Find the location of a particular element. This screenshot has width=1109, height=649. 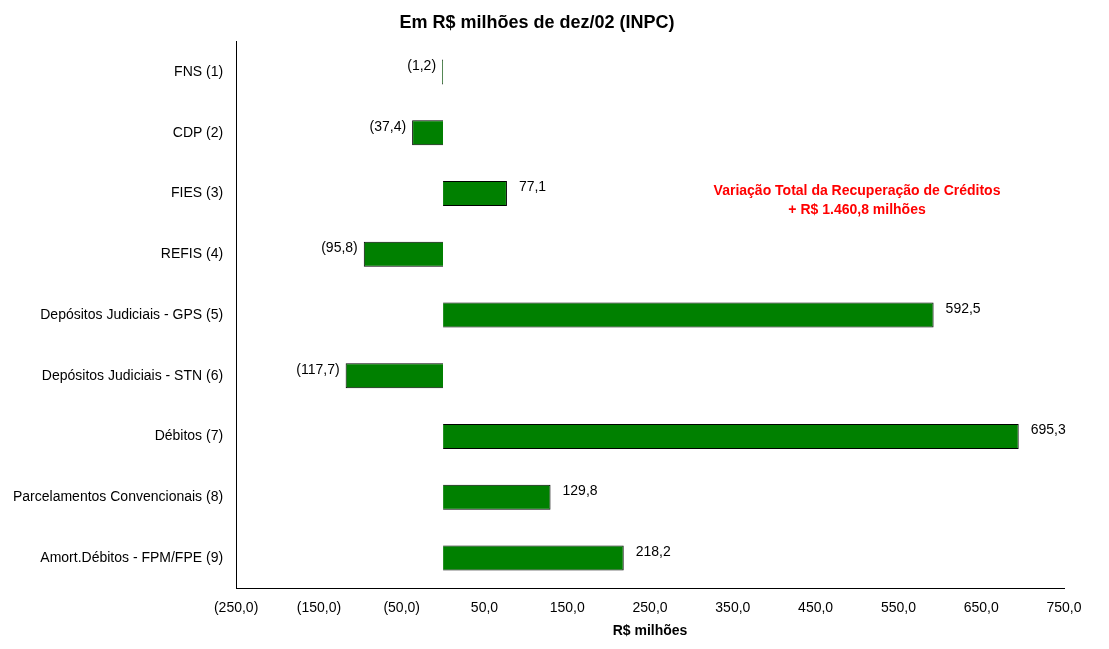

data-label: 218,2 is located at coordinates (653, 550).